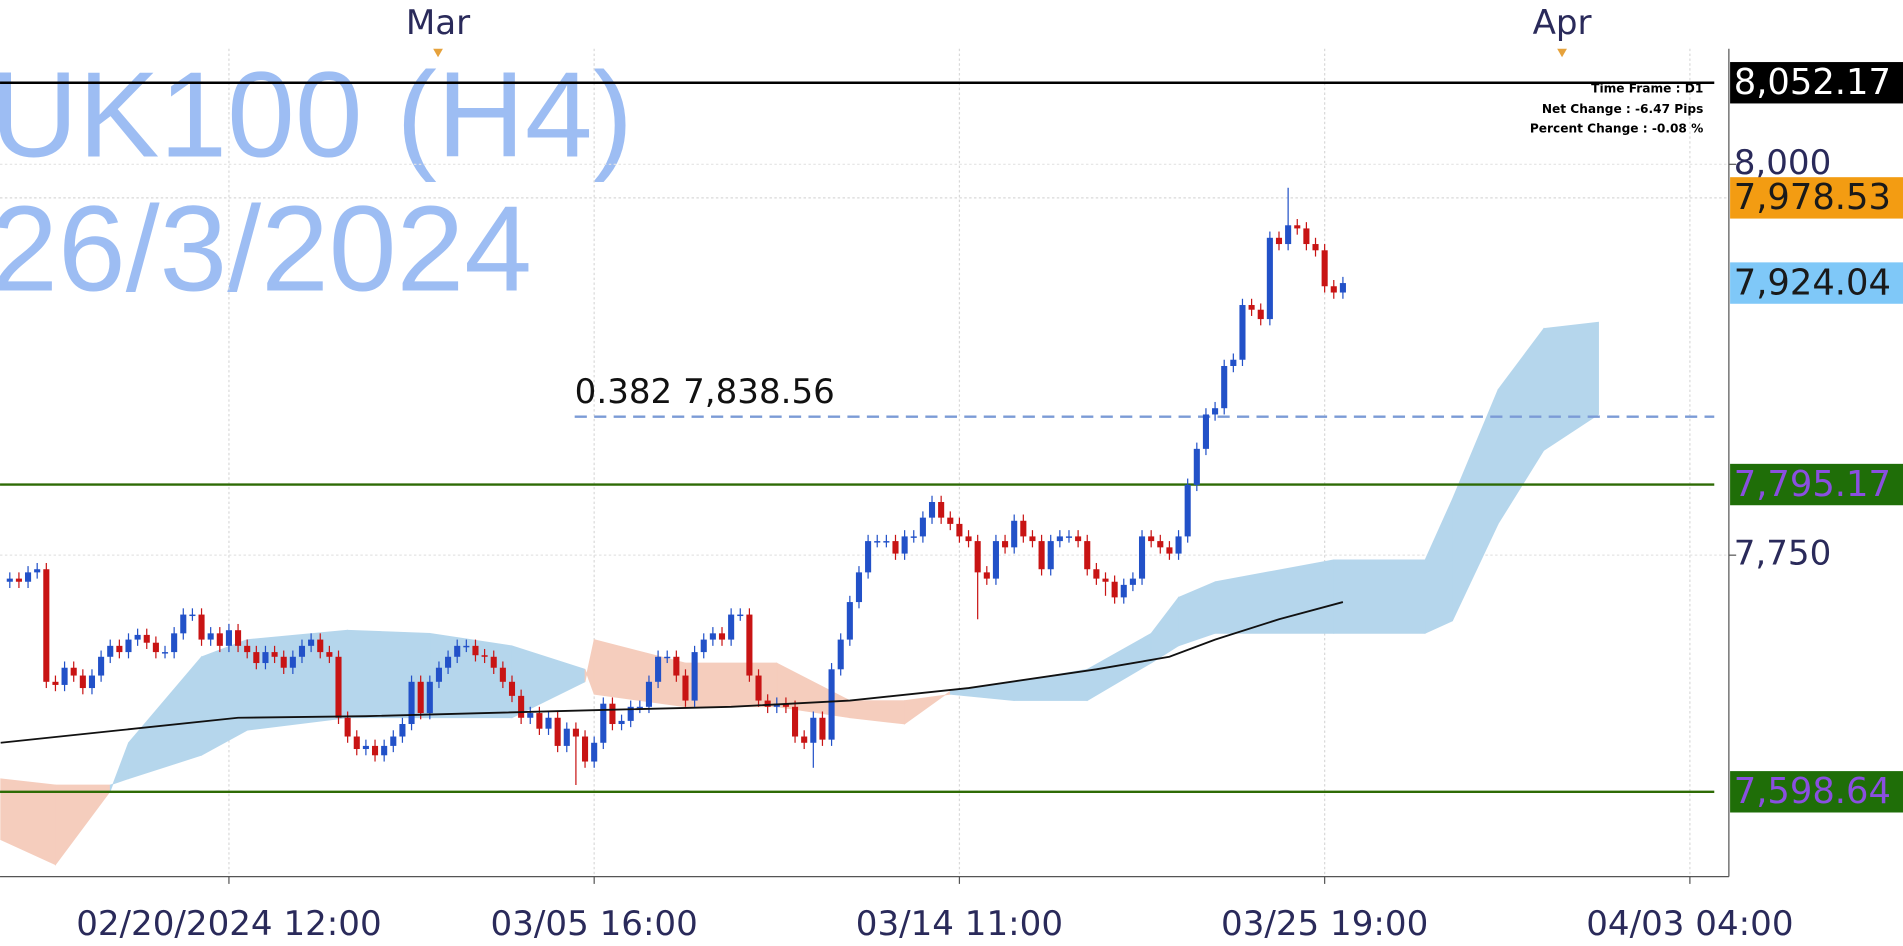 The image size is (1903, 946). I want to click on level-label: 7,795.17, so click(1812, 484).